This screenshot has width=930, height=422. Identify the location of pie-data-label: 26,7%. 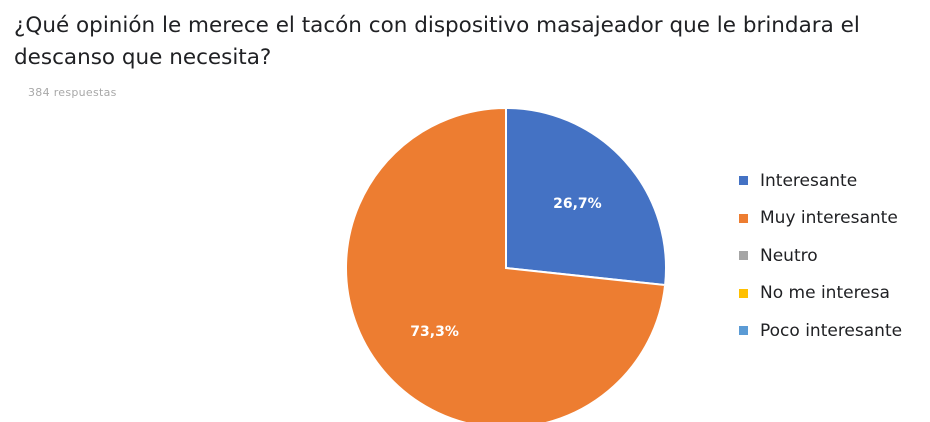
(577, 204).